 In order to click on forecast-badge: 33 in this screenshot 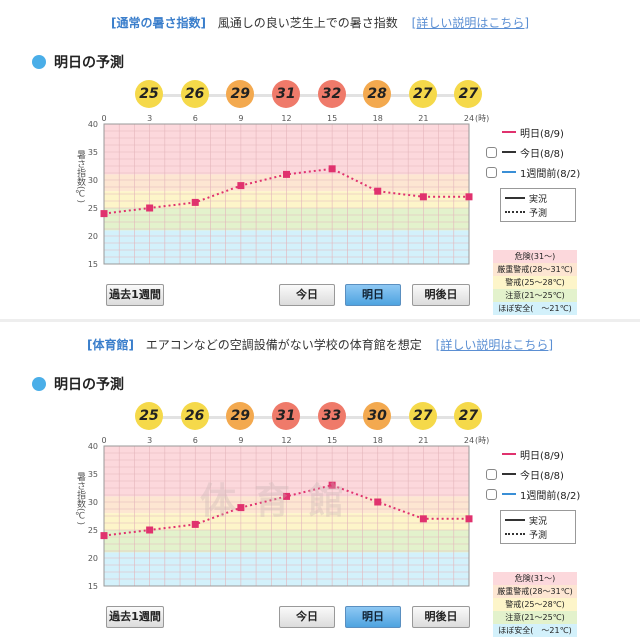, I will do `click(331, 416)`.